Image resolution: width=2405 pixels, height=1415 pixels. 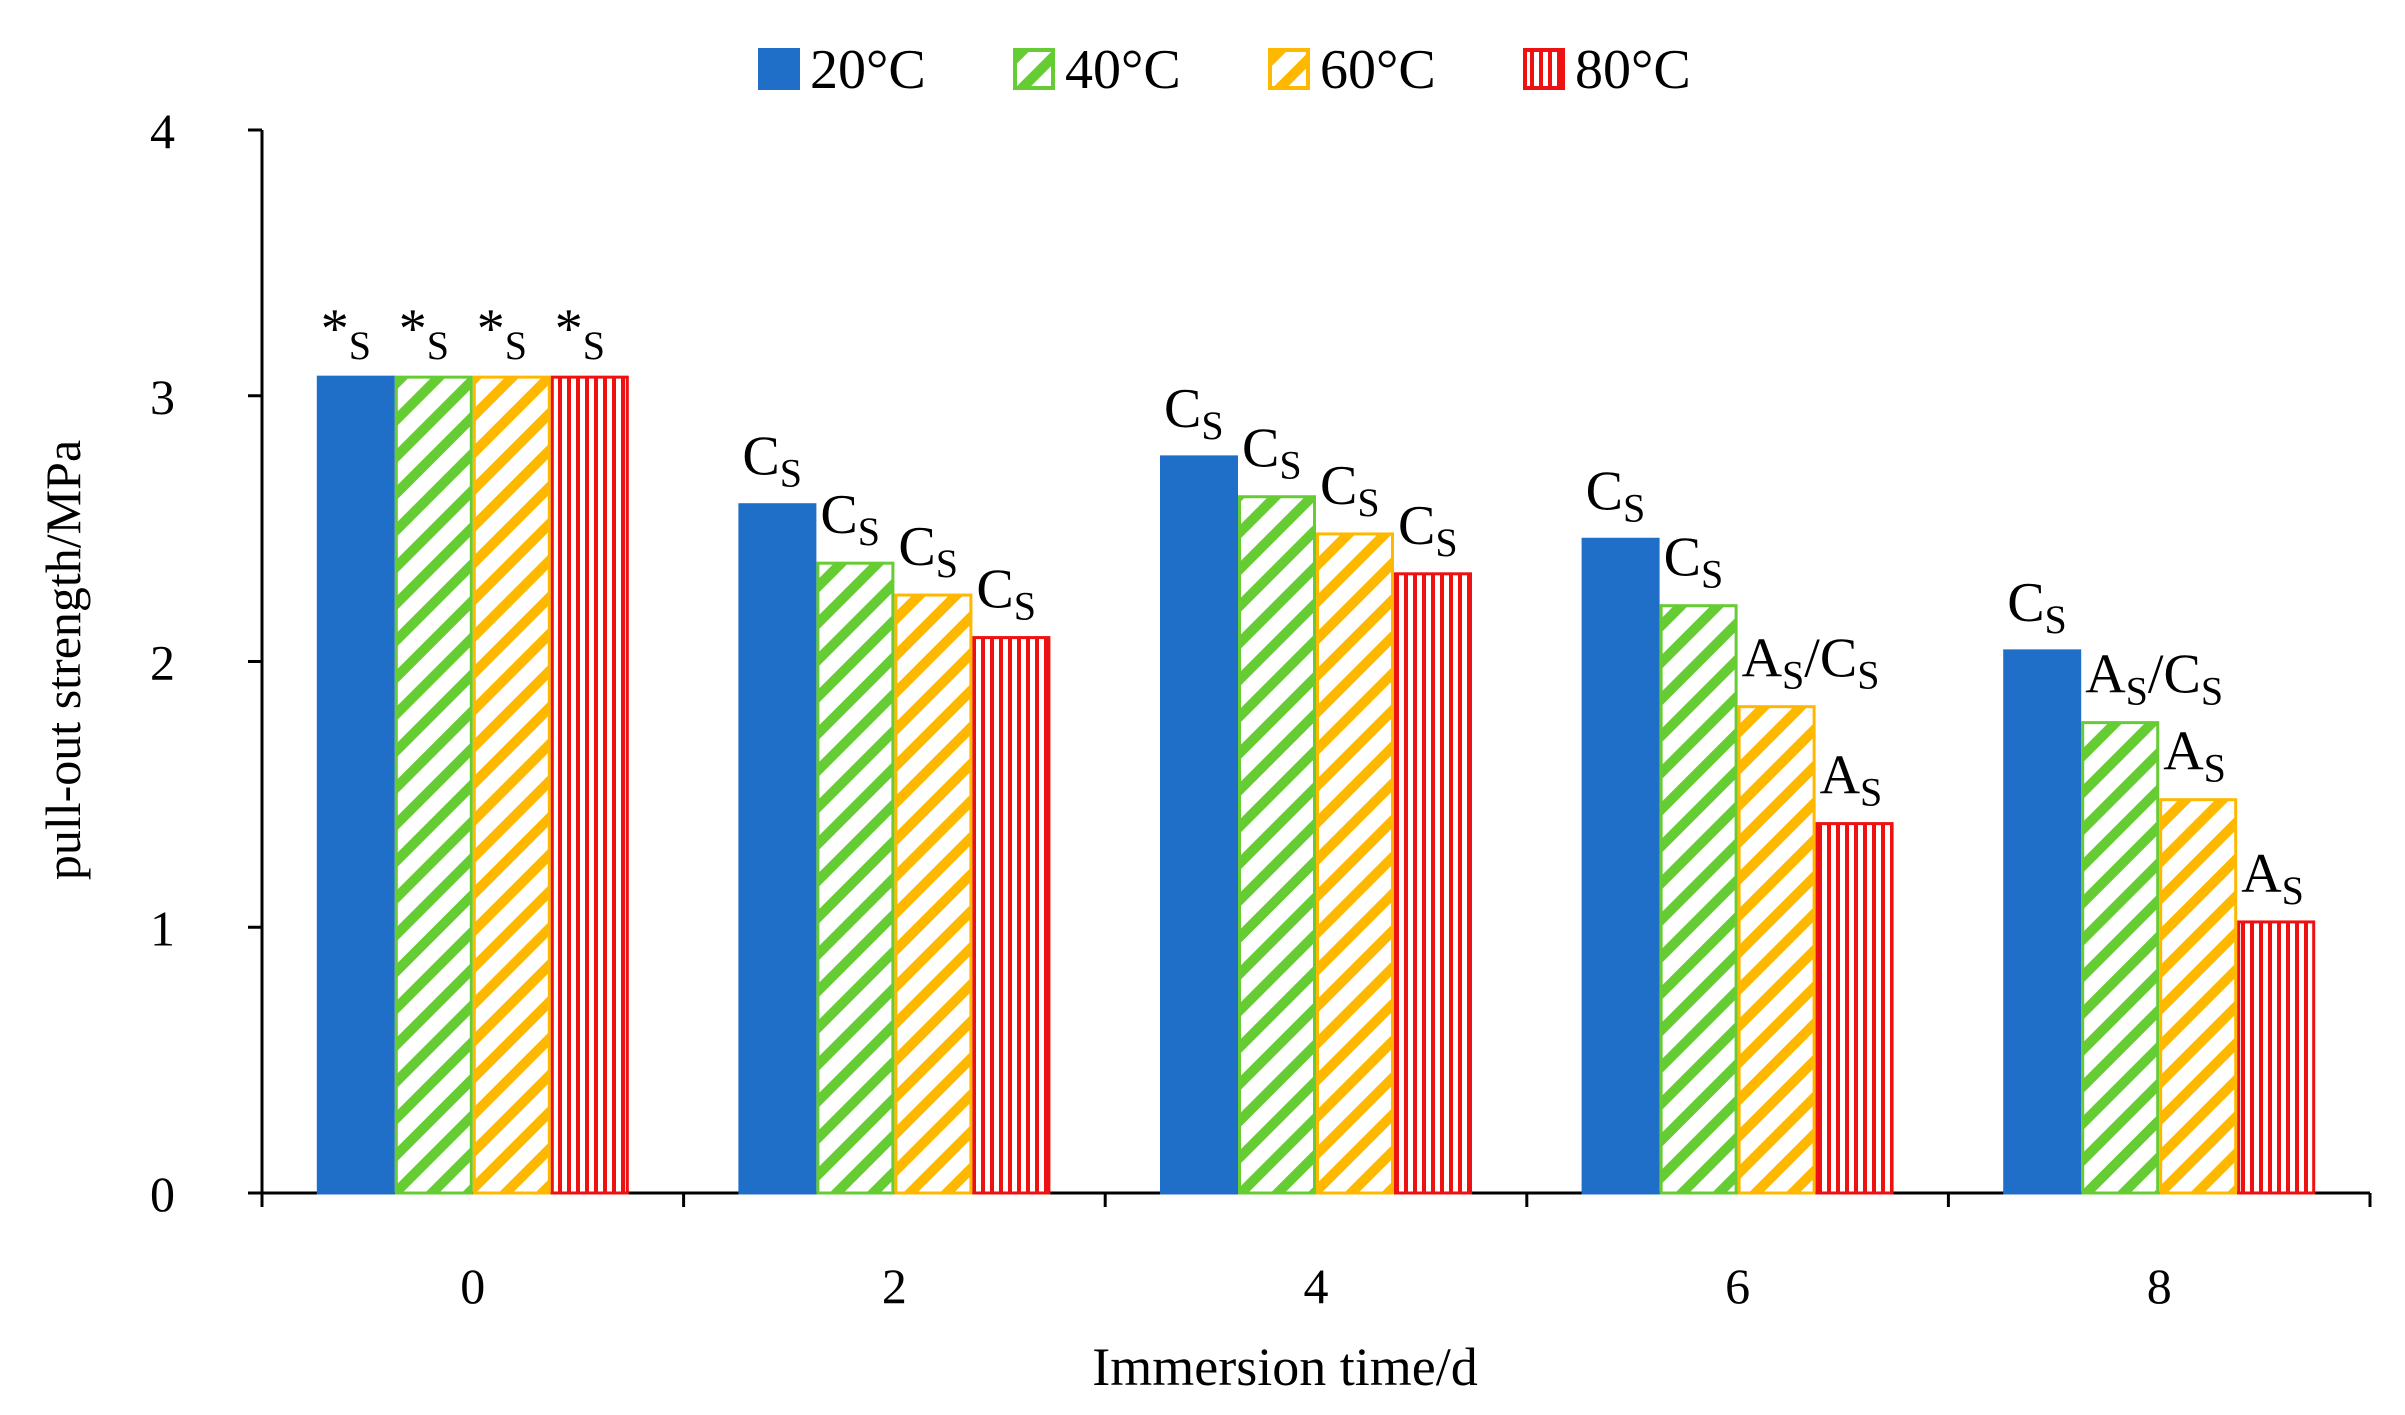 I want to click on legend-item: 80°C, so click(x=1607, y=70).